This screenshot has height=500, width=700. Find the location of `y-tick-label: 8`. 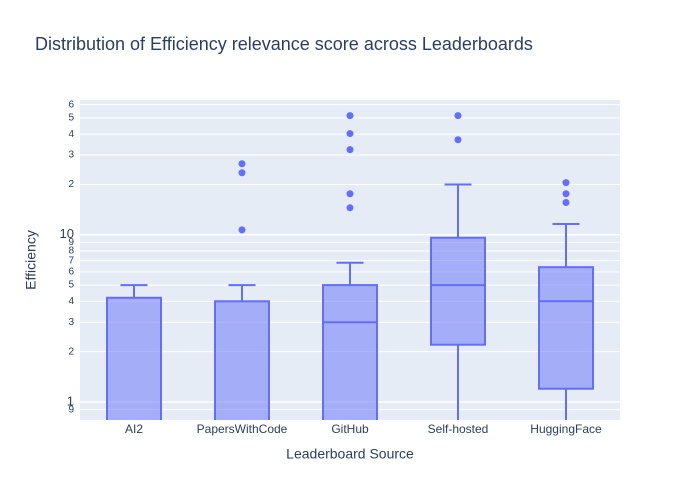

y-tick-label: 8 is located at coordinates (71, 251).